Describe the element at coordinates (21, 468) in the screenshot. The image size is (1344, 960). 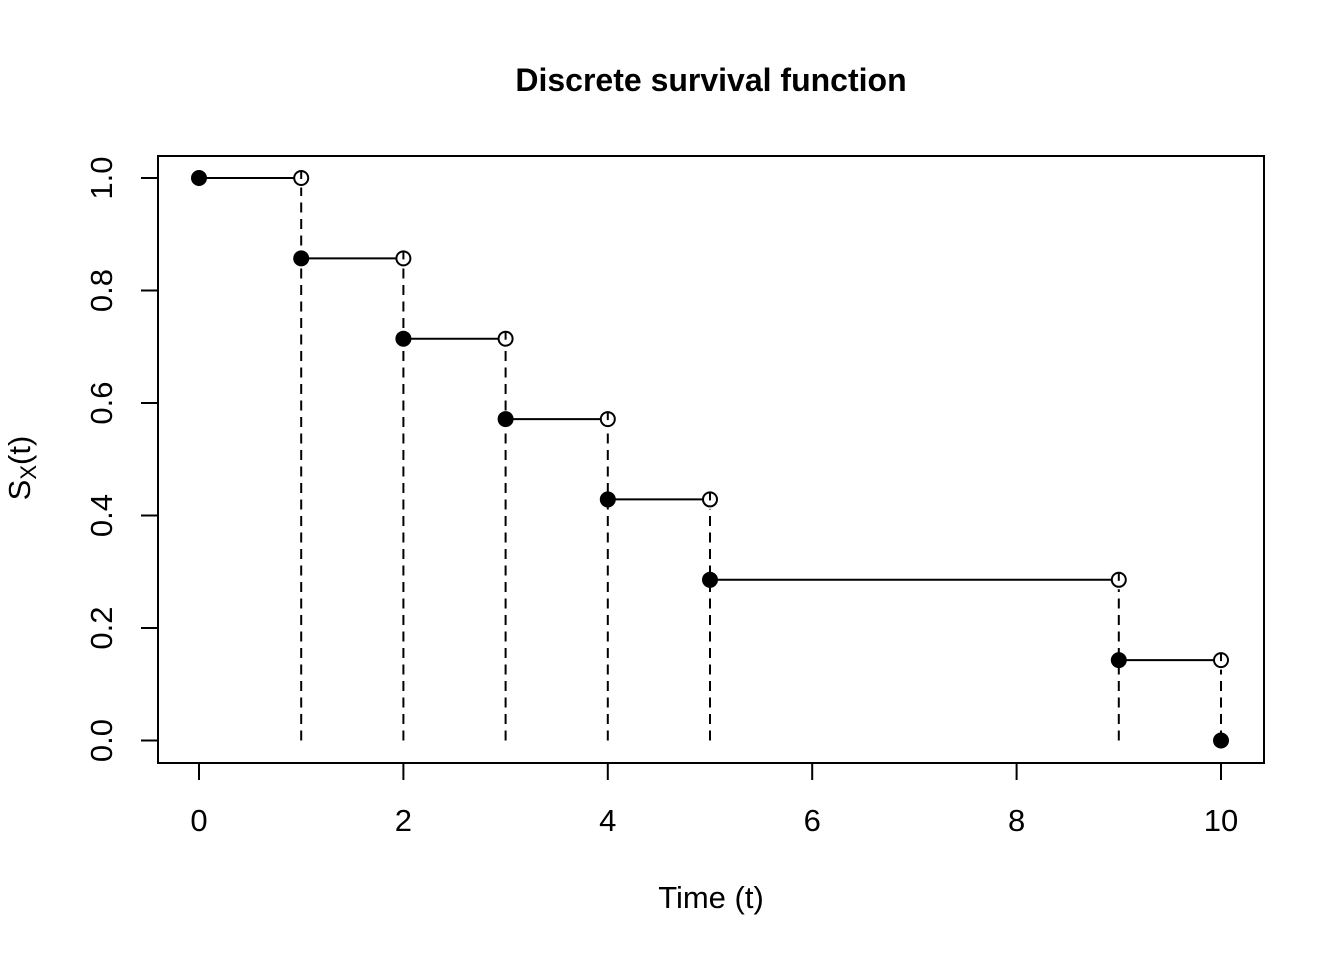
I see `y-axis-label: SX(t)` at that location.